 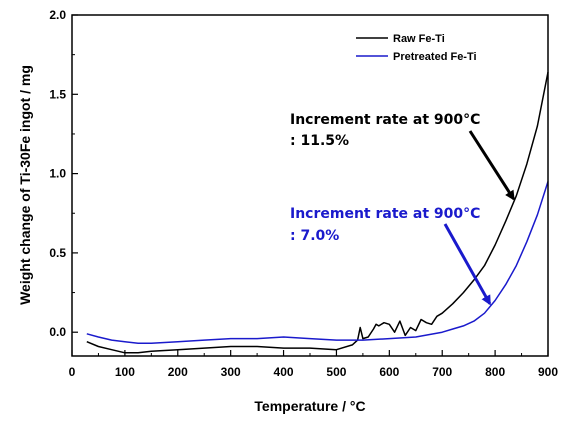 What do you see at coordinates (416, 48) in the screenshot?
I see `legend: Raw Fe-Ti Pretreated Fe-Ti` at bounding box center [416, 48].